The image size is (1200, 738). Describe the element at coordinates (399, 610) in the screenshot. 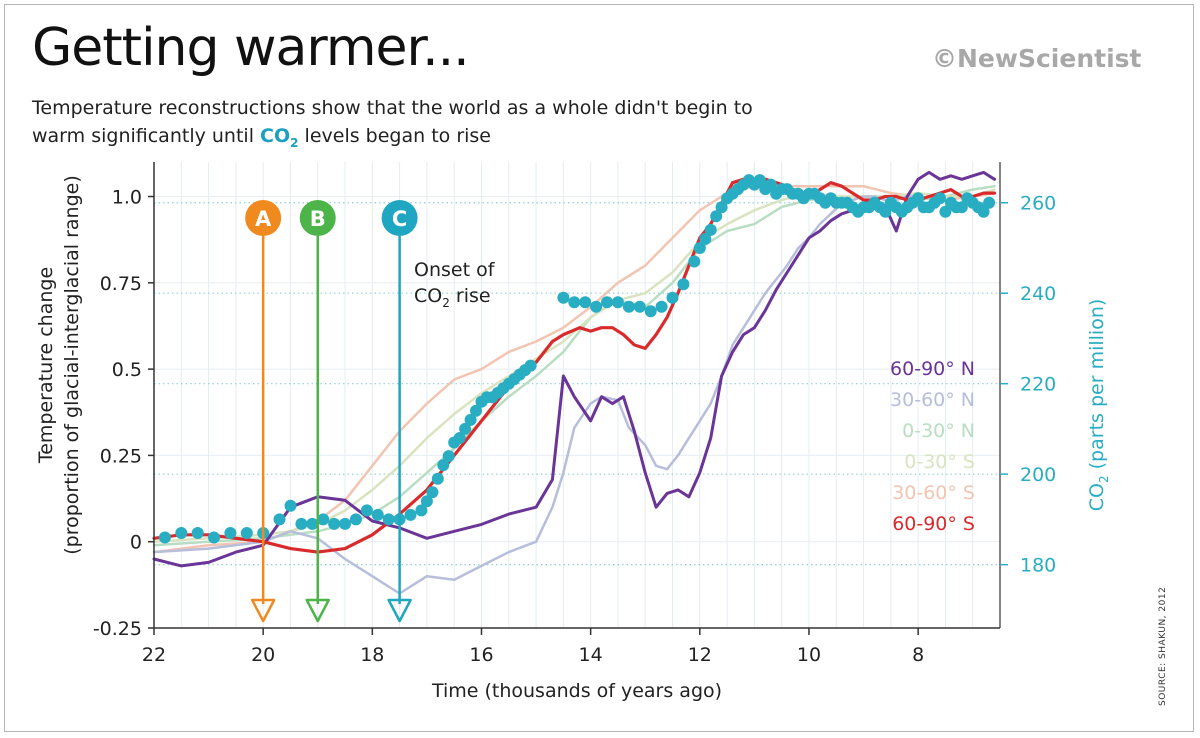

I see `arrow-head-C` at that location.